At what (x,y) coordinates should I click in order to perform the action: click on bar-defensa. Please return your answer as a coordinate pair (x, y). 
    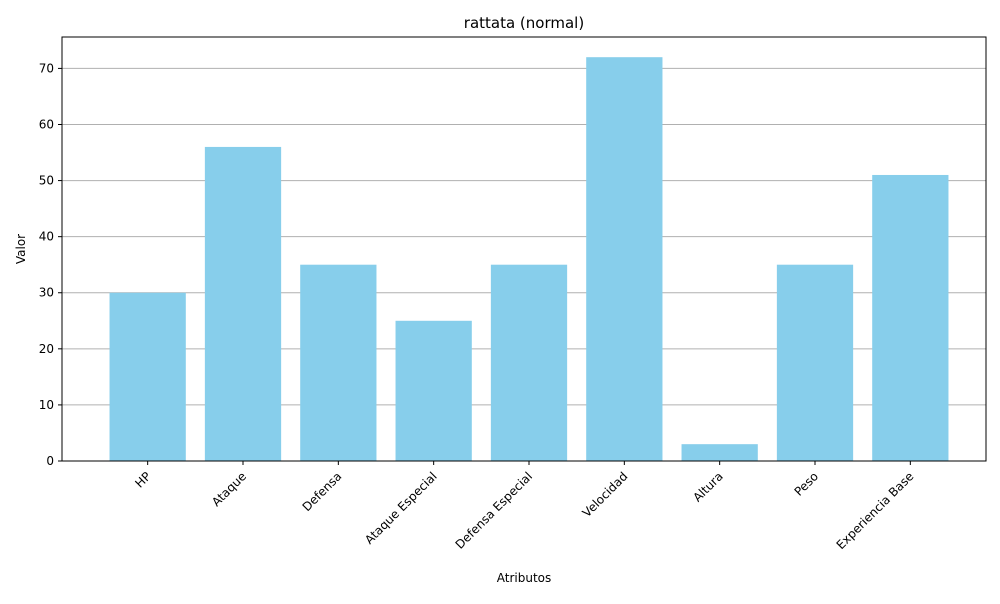
    Looking at the image, I should click on (338, 362).